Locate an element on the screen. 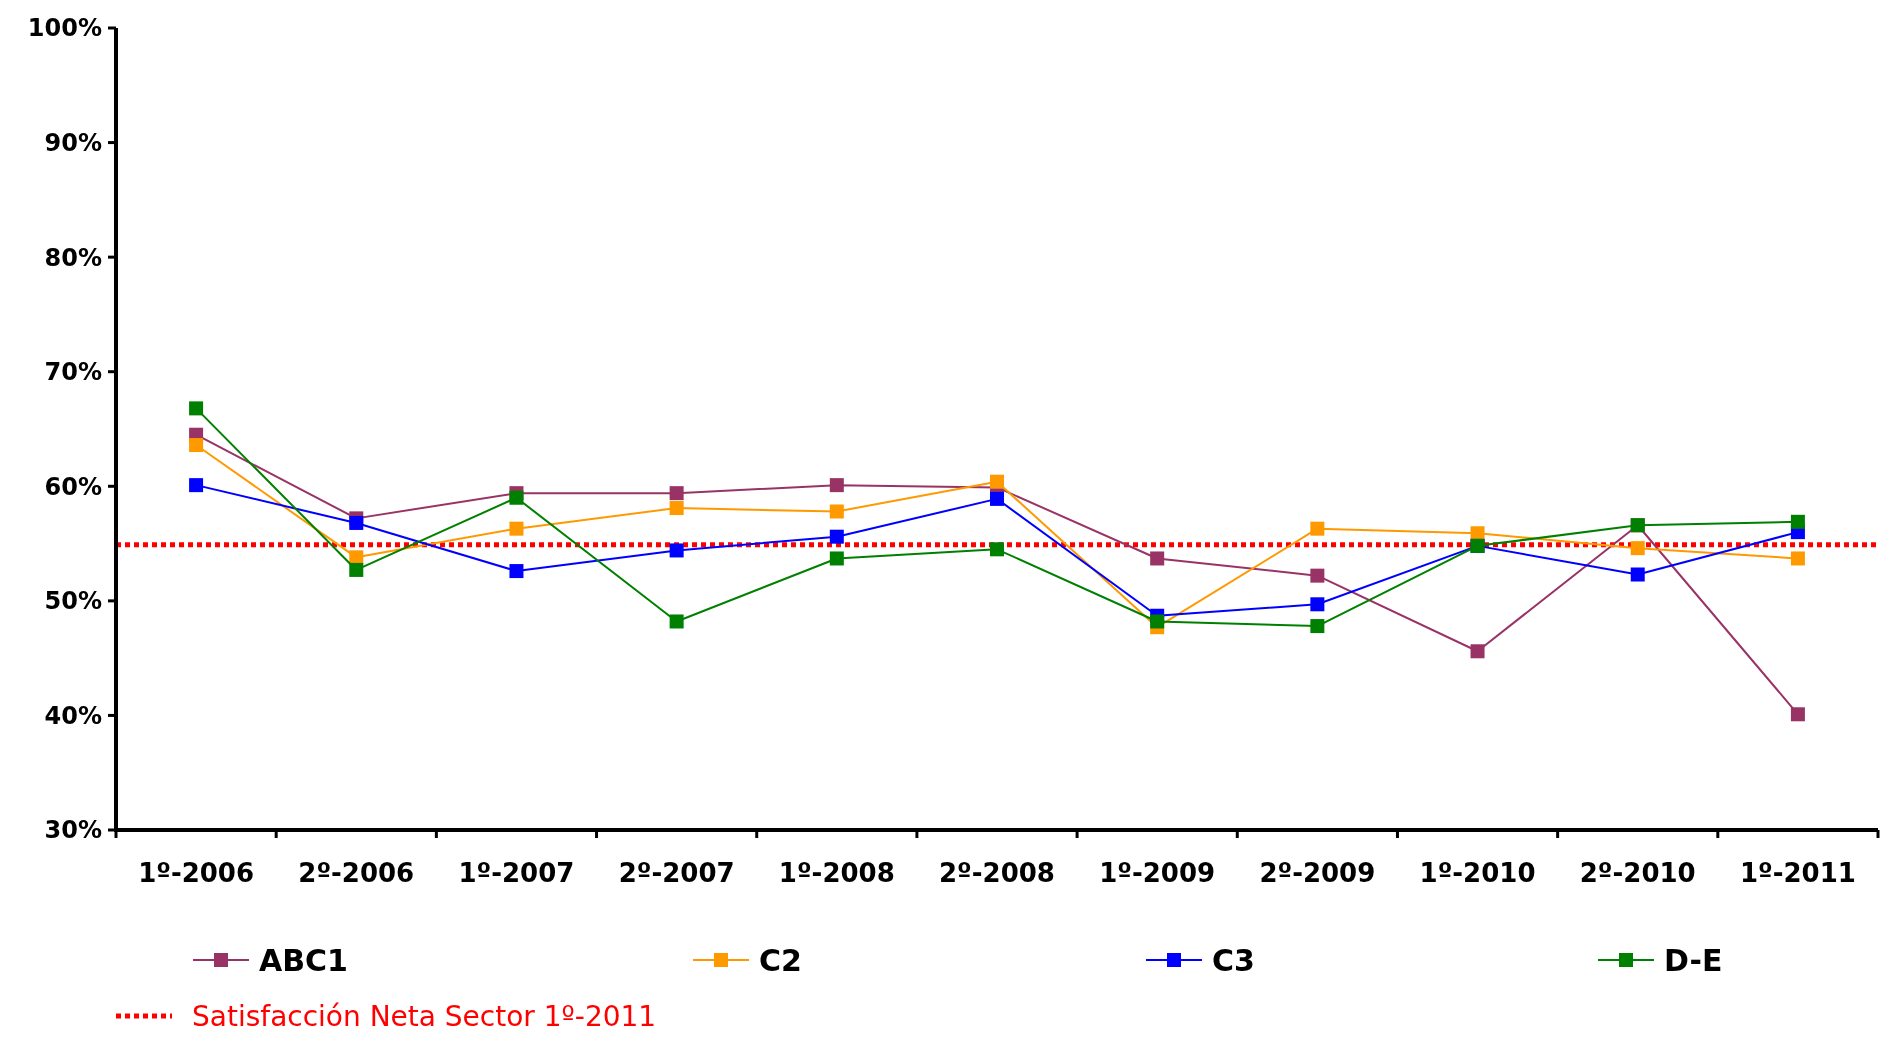  y-tick-label: 30% is located at coordinates (73, 830).